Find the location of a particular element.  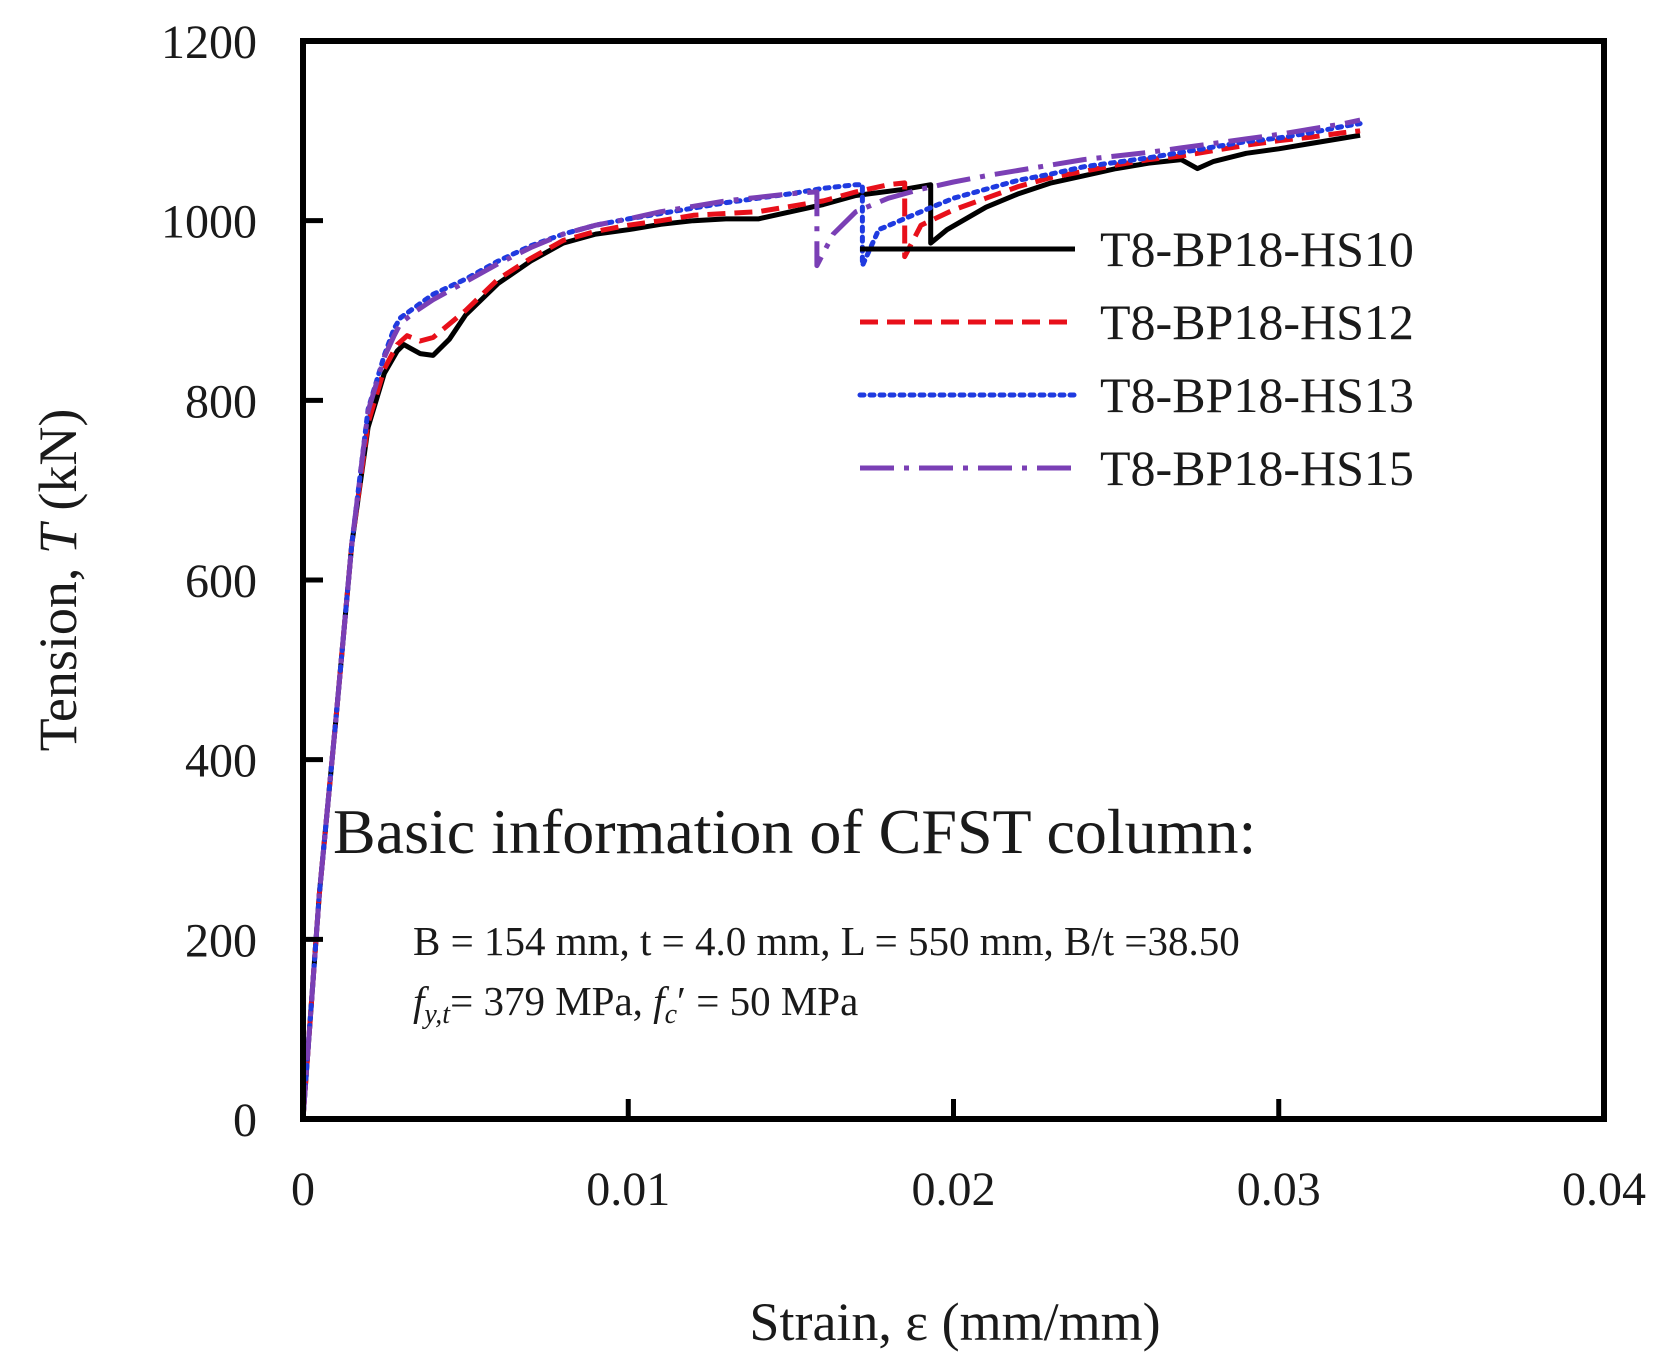

x-axis-title: Strain, ε (mm/mm) is located at coordinates (954, 1322).